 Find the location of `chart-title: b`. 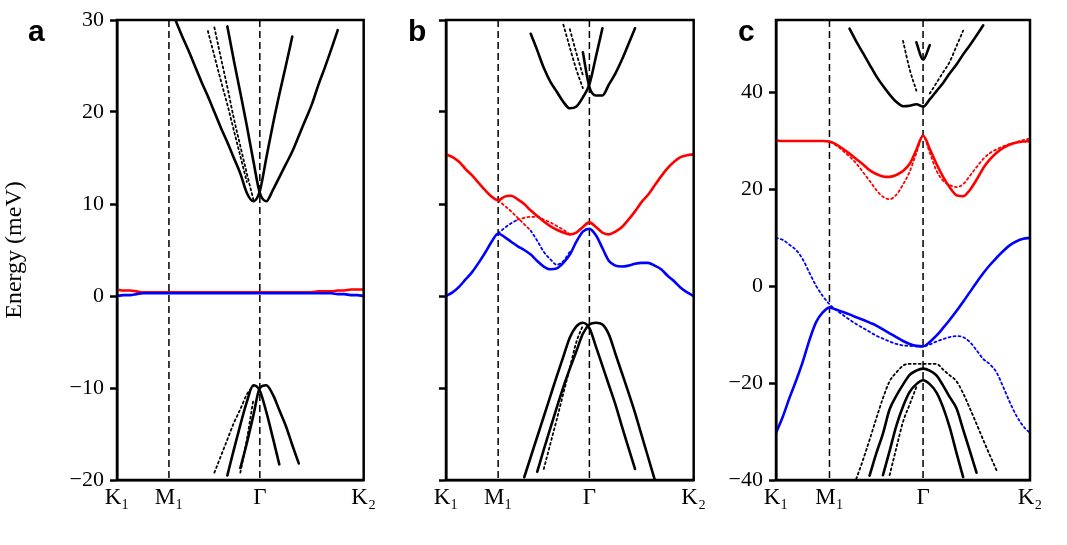

chart-title: b is located at coordinates (417, 30).